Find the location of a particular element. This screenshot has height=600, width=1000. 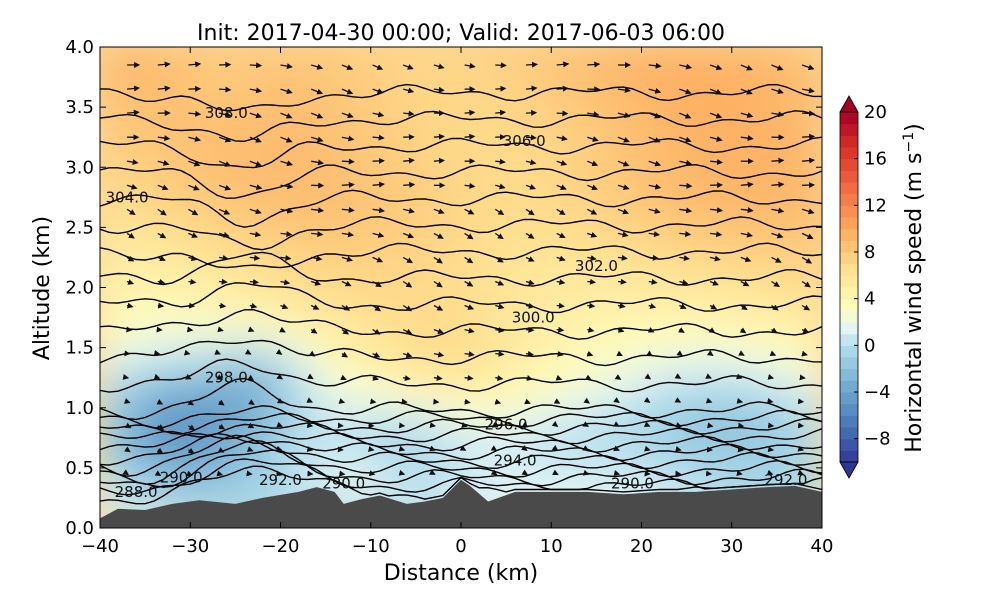

y-tick-label: 3.5 is located at coordinates (79, 107).